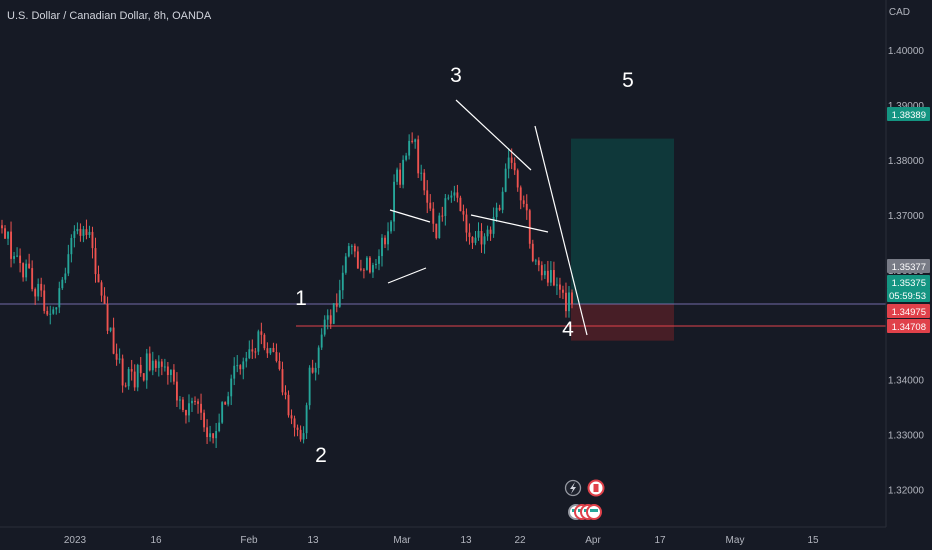 This screenshot has width=932, height=550. What do you see at coordinates (906, 216) in the screenshot?
I see `y-tick-label: 1.37000` at bounding box center [906, 216].